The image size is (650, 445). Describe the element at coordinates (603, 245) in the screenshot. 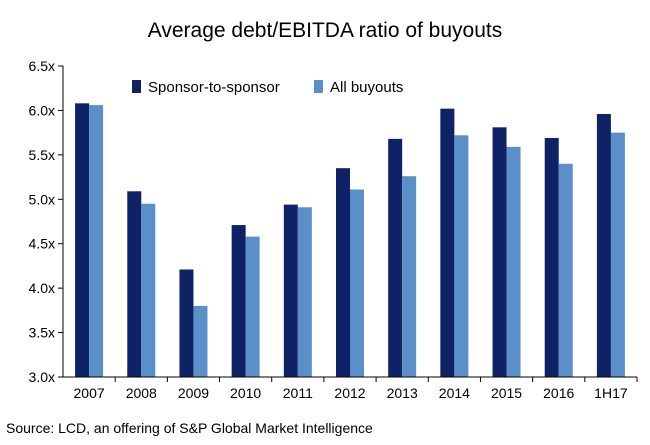

I see `bar-sponsor-to-sponsor-1h17` at that location.